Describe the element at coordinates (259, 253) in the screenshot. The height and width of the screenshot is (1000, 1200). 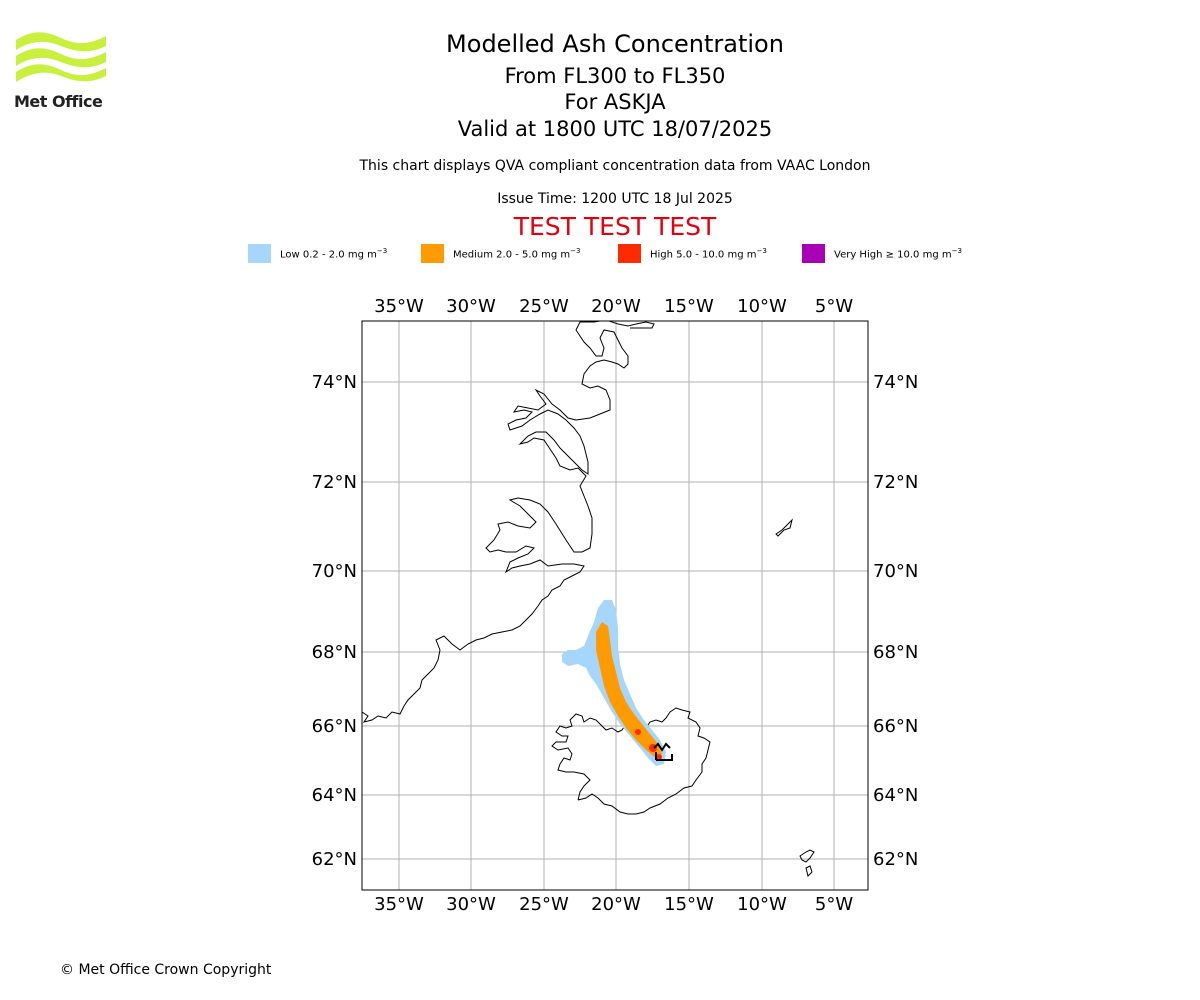
I see `legend-swatch-low` at that location.